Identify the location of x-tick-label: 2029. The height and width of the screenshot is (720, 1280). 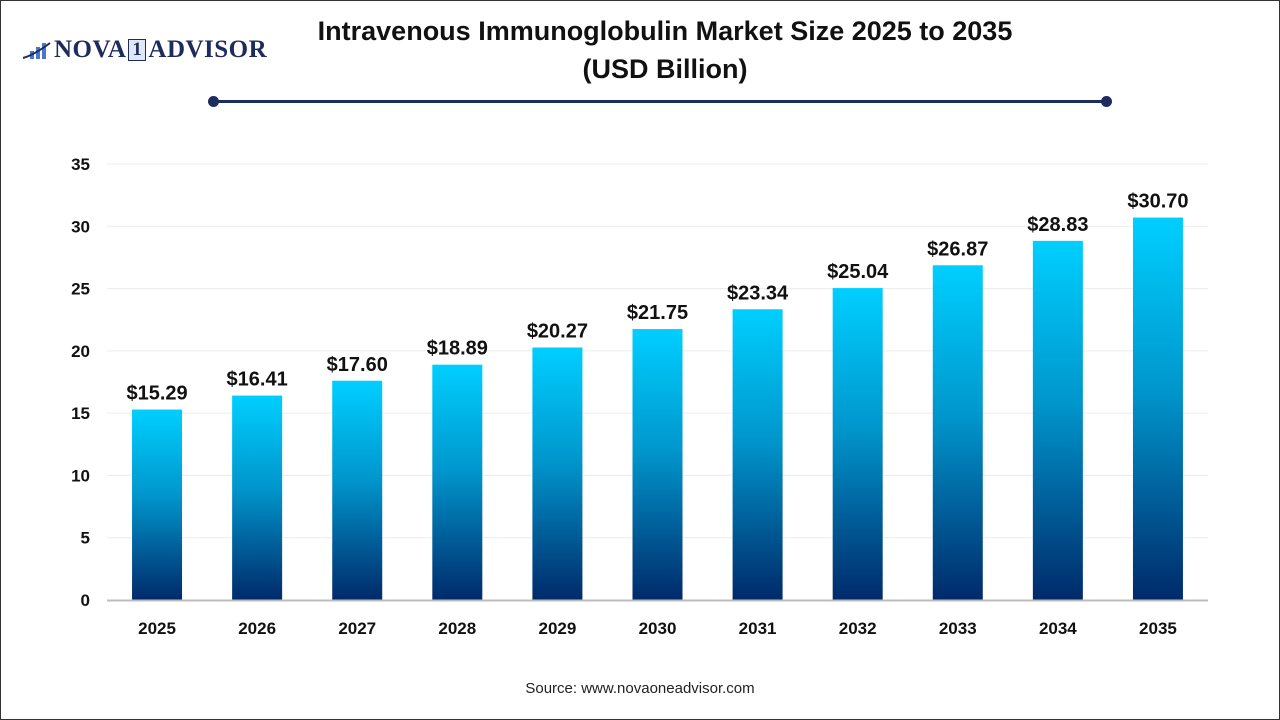
(557, 628).